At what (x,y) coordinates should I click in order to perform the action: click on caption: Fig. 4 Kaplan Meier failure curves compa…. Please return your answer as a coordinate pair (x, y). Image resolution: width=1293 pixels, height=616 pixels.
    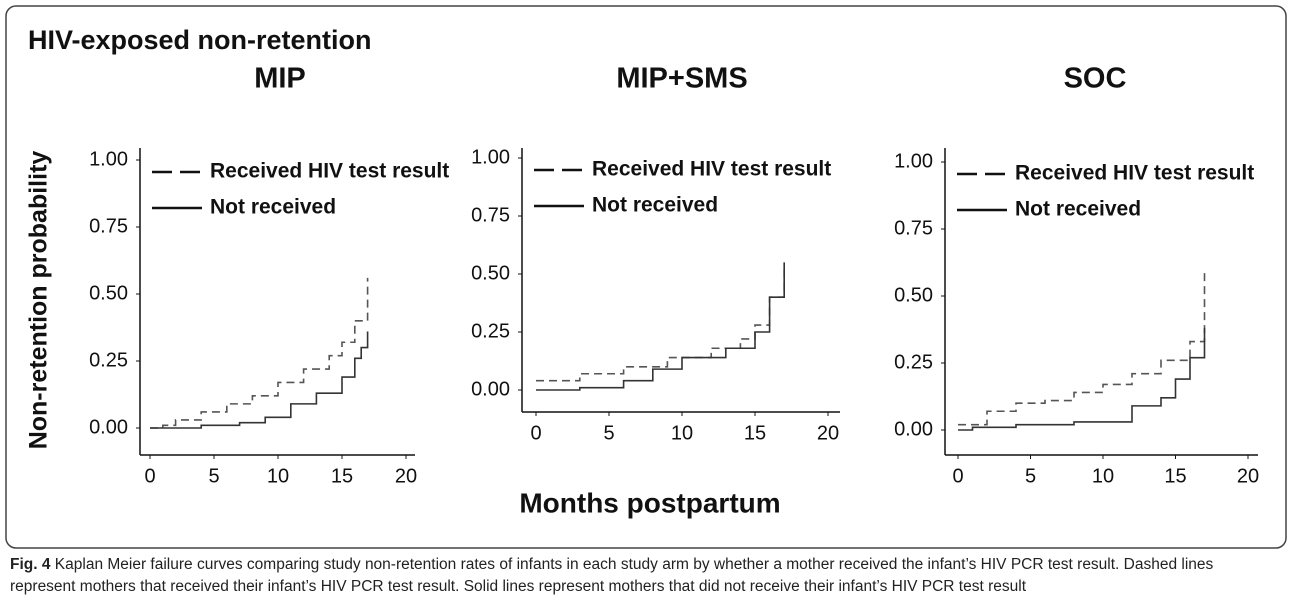
    Looking at the image, I should click on (645, 576).